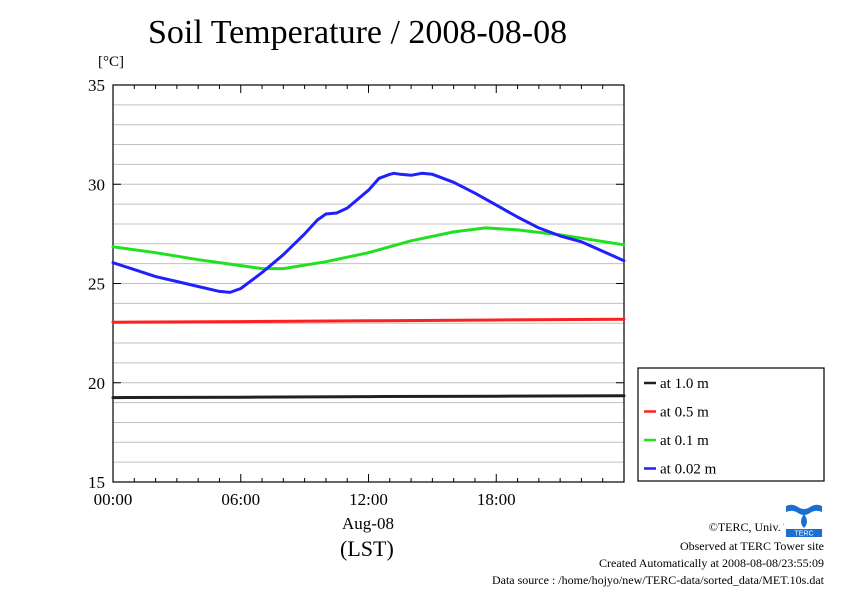 The width and height of the screenshot is (842, 595). What do you see at coordinates (368, 499) in the screenshot?
I see `x-tick-label: 12:00` at bounding box center [368, 499].